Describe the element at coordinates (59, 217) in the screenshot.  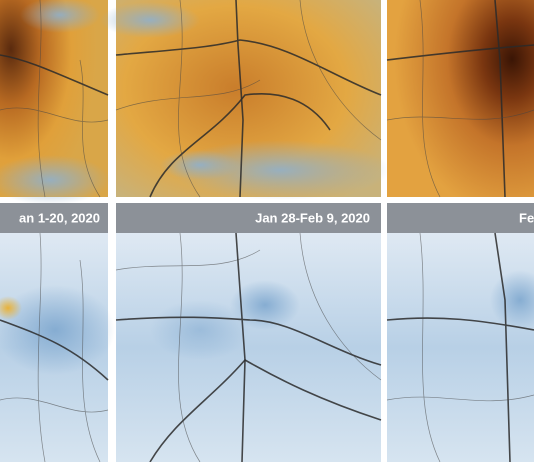
I see `period-label: an 1-20, 2020` at that location.